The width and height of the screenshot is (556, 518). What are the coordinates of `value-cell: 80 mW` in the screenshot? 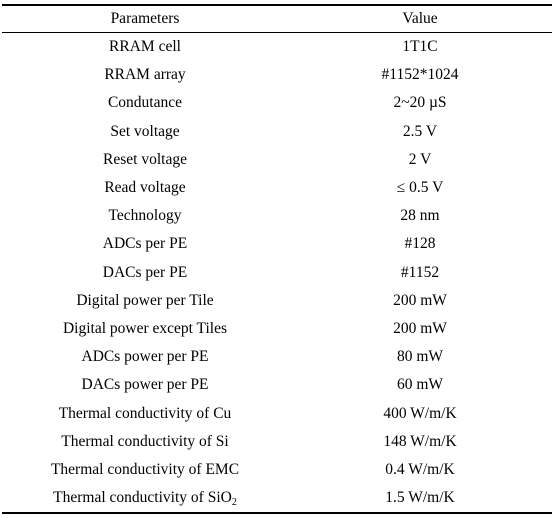 It's located at (420, 357).